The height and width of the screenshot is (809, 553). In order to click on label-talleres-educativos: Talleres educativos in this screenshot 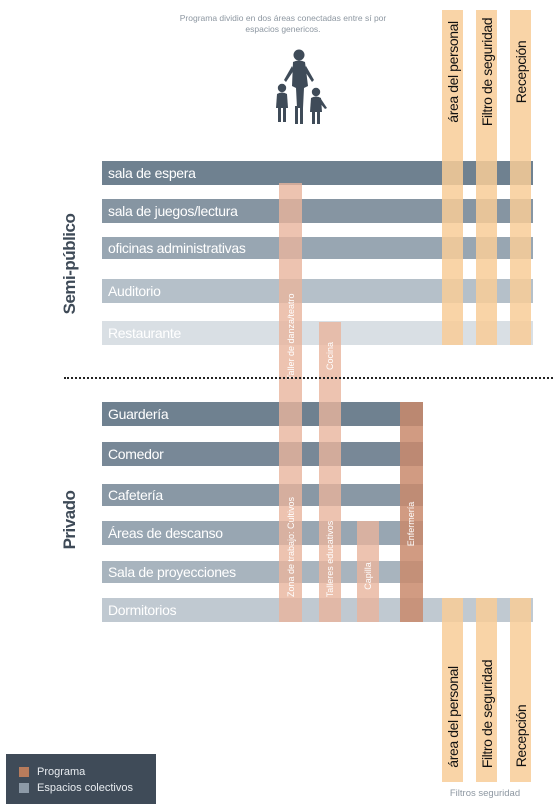, I will do `click(330, 559)`.